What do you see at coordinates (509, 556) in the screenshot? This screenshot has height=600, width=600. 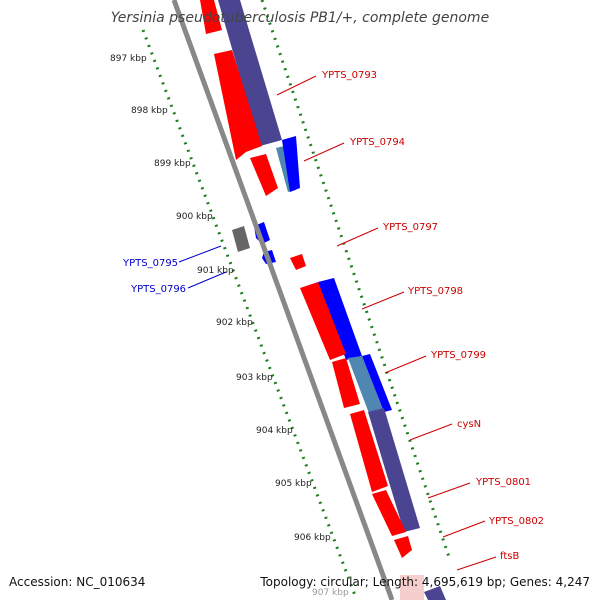 I see `gene-label-ftsb: ftsB` at bounding box center [509, 556].